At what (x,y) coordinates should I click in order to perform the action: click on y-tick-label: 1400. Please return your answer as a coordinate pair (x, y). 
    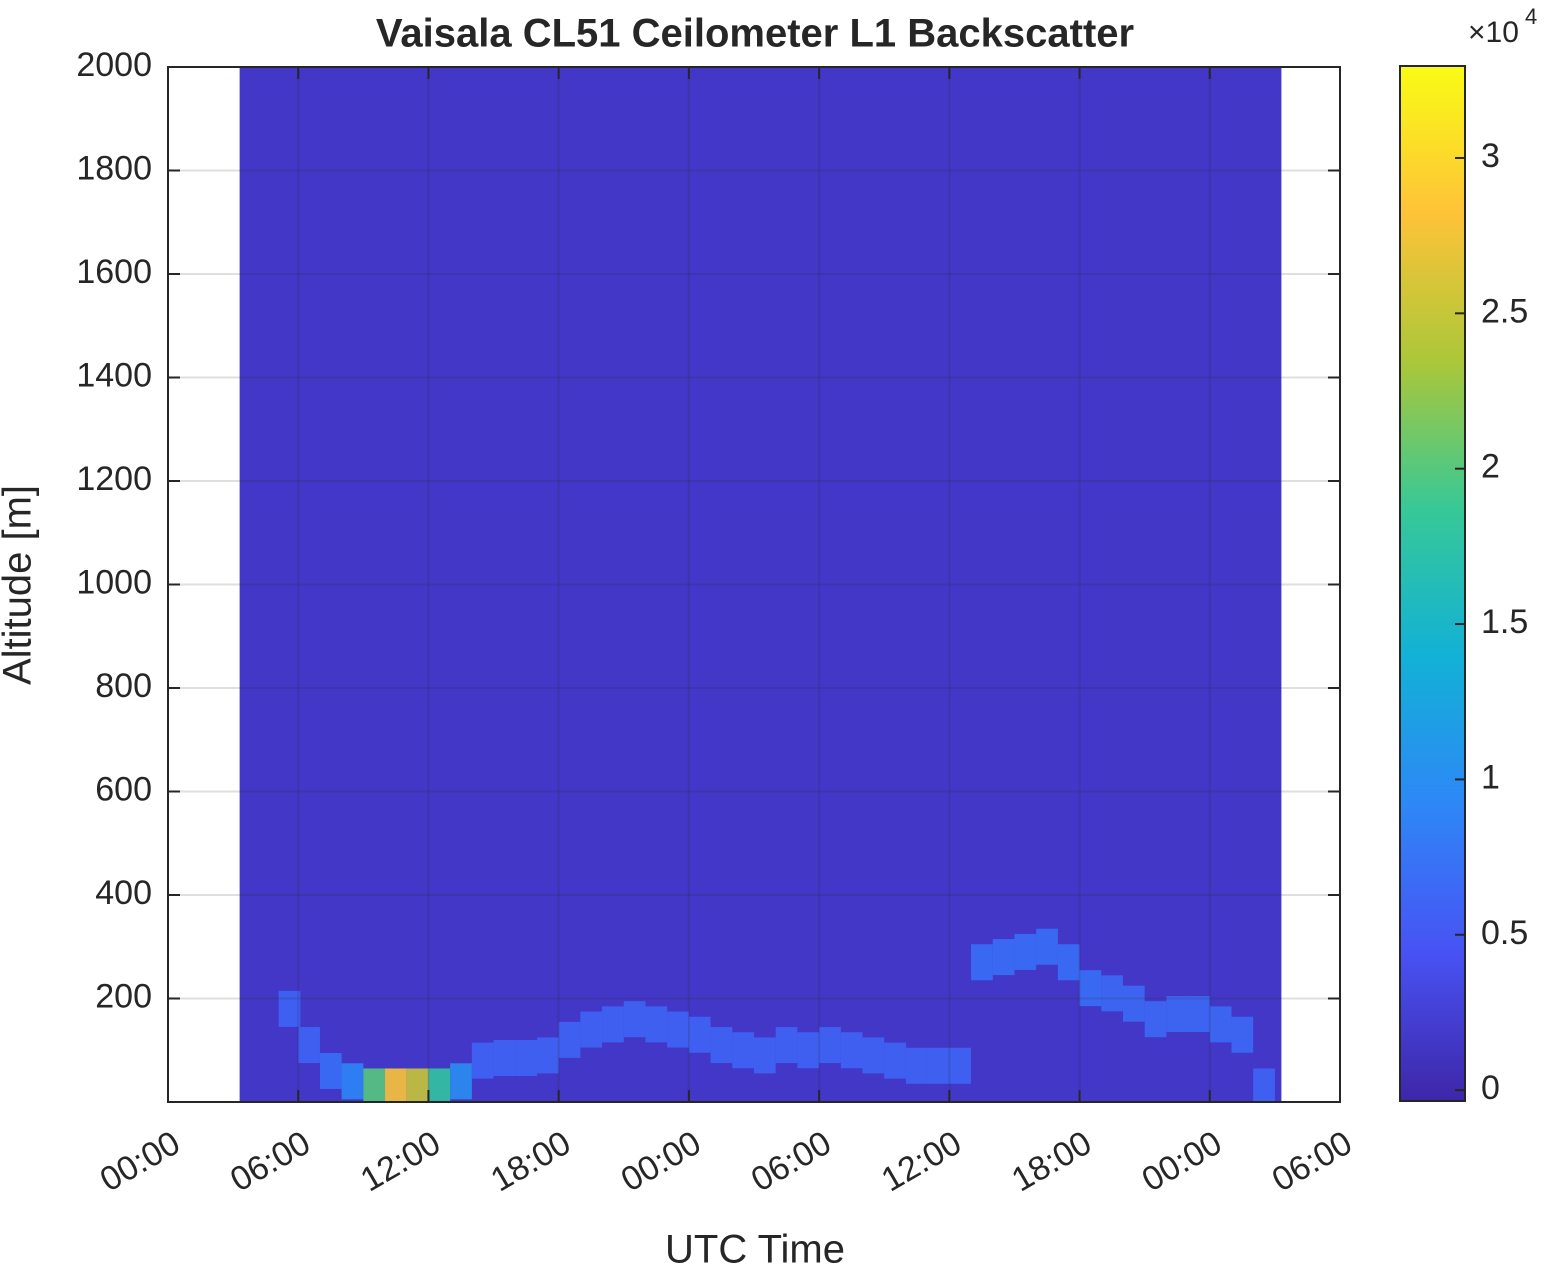
    Looking at the image, I should click on (114, 375).